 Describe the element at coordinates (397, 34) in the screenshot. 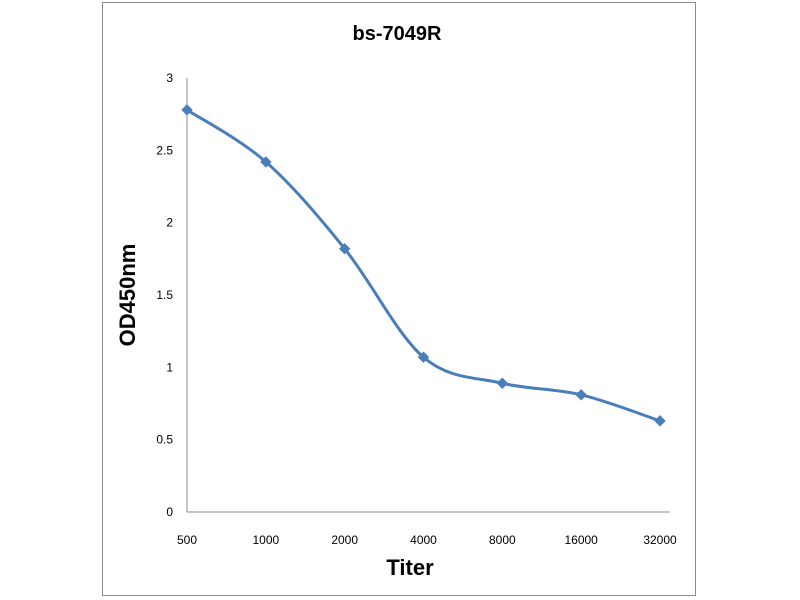

I see `chart-title: bs-7049R` at that location.